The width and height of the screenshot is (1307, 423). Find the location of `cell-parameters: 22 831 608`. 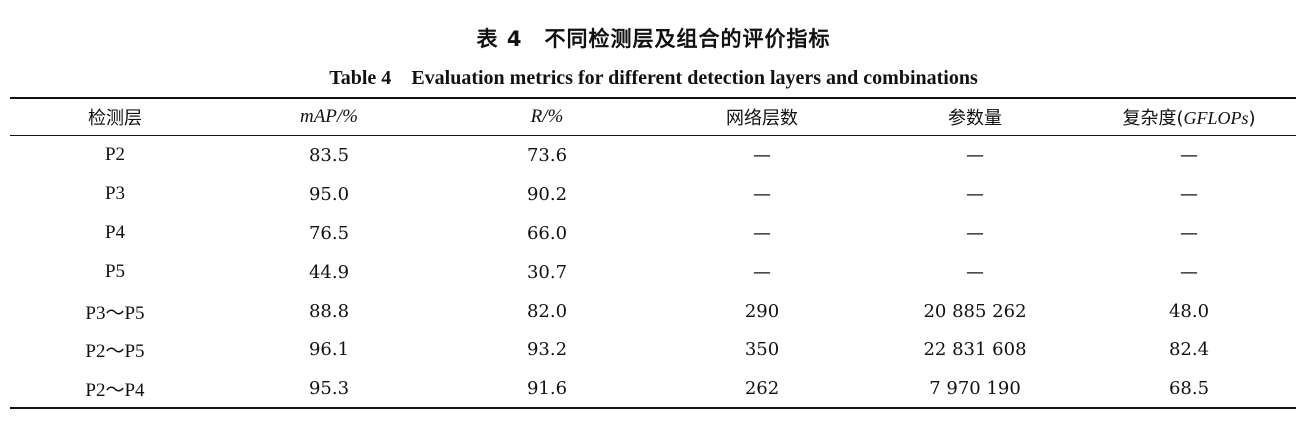

cell-parameters: 22 831 608 is located at coordinates (975, 350).